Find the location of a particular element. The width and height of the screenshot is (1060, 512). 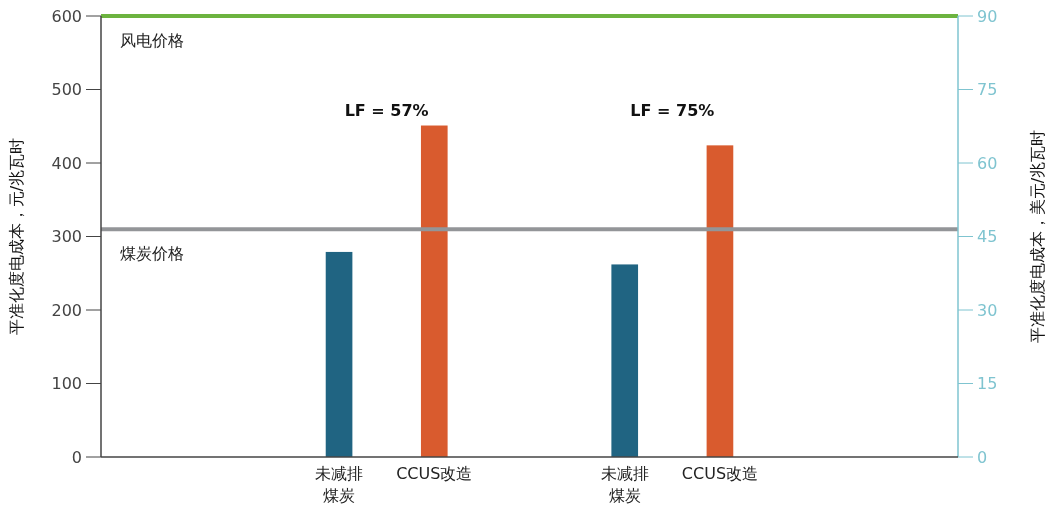

y2-tick-label: 90 is located at coordinates (987, 16).